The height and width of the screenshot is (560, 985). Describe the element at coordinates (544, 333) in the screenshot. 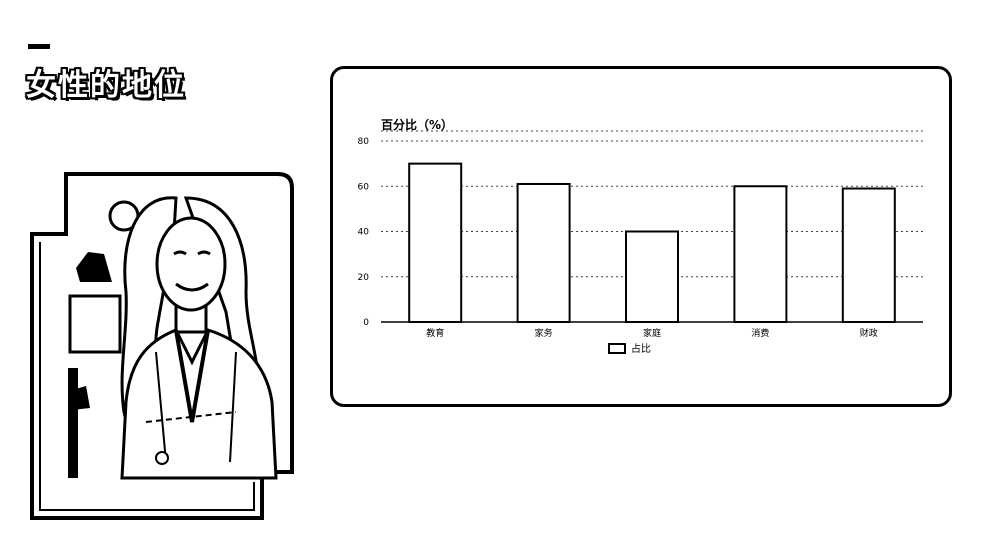

I see `x-tick-label: 家务` at that location.